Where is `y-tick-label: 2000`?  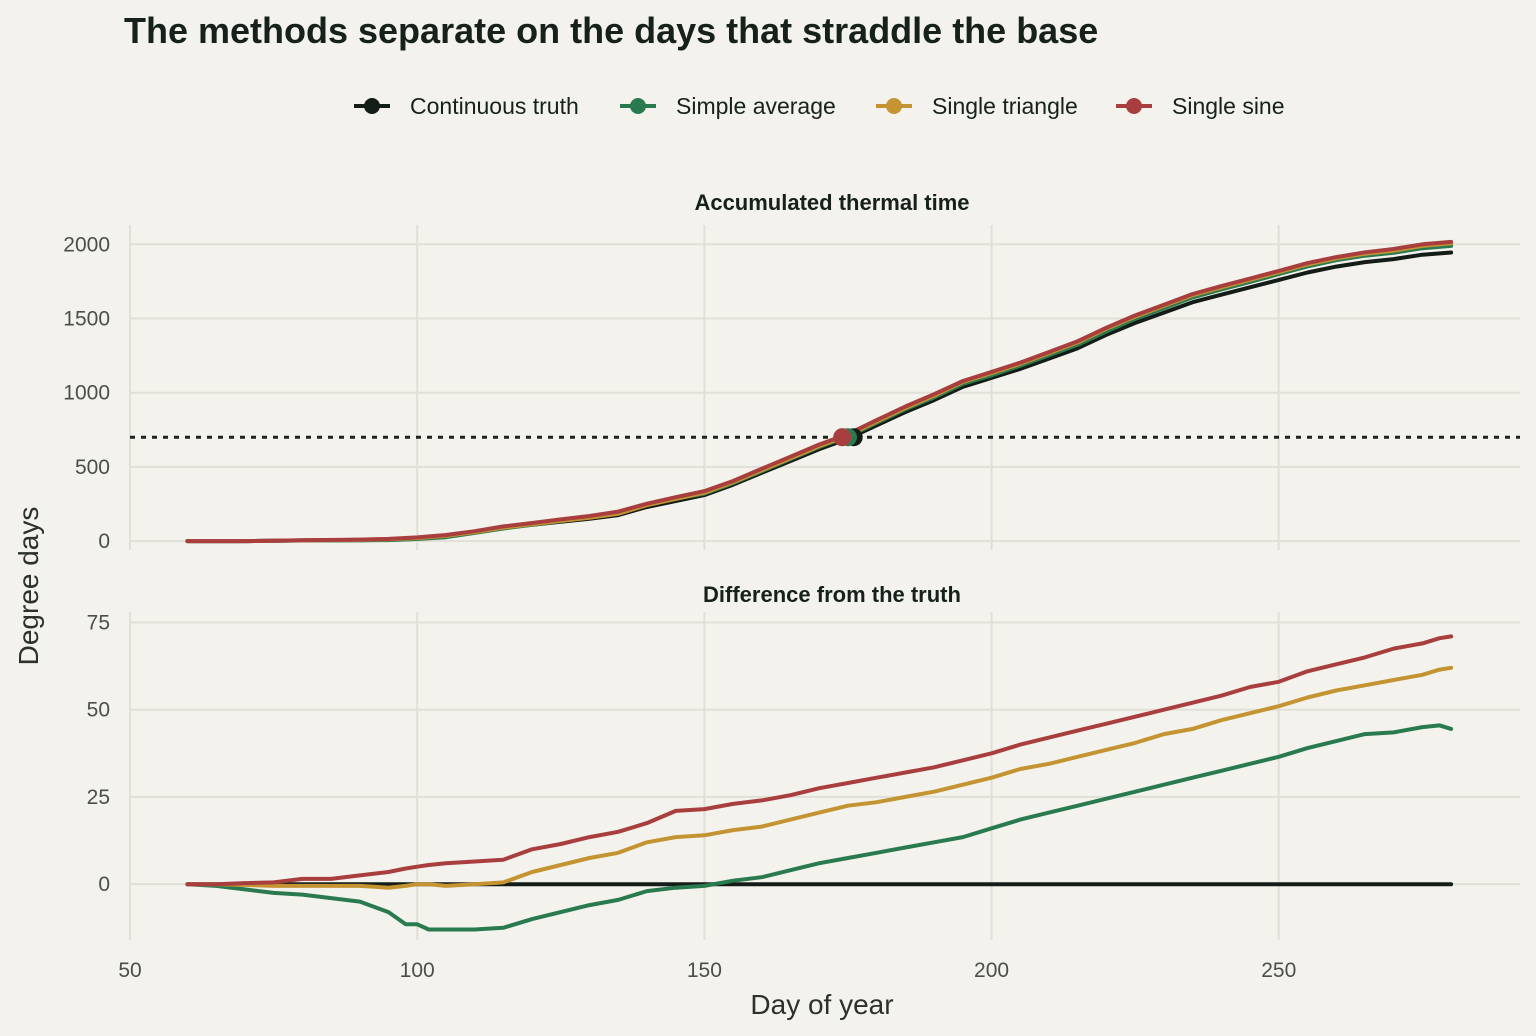 y-tick-label: 2000 is located at coordinates (86, 244).